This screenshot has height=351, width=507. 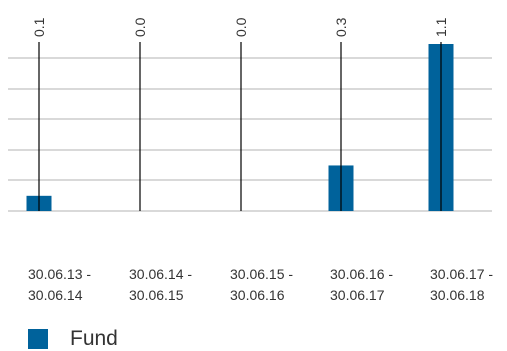 I want to click on data-label: 0.3, so click(x=341, y=27).